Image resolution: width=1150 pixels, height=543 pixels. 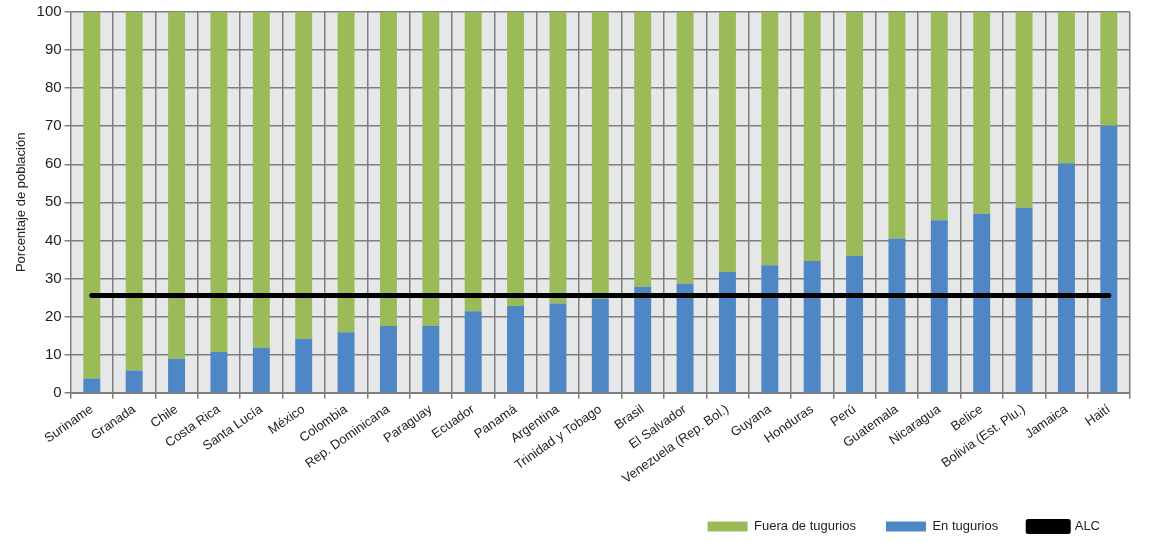 What do you see at coordinates (53, 353) in the screenshot?
I see `y-tick-label: 10` at bounding box center [53, 353].